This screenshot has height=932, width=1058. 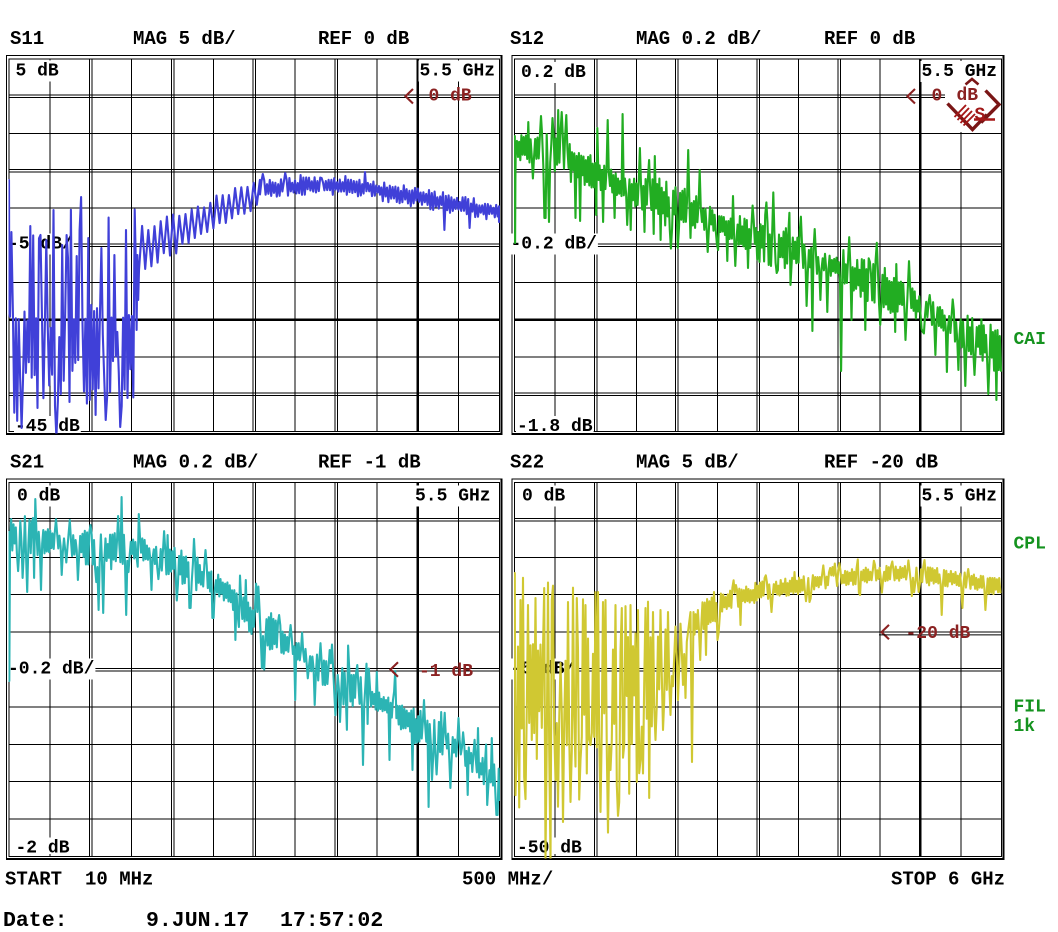 What do you see at coordinates (1025, 727) in the screenshot?
I see `svg-text: 1k` at bounding box center [1025, 727].